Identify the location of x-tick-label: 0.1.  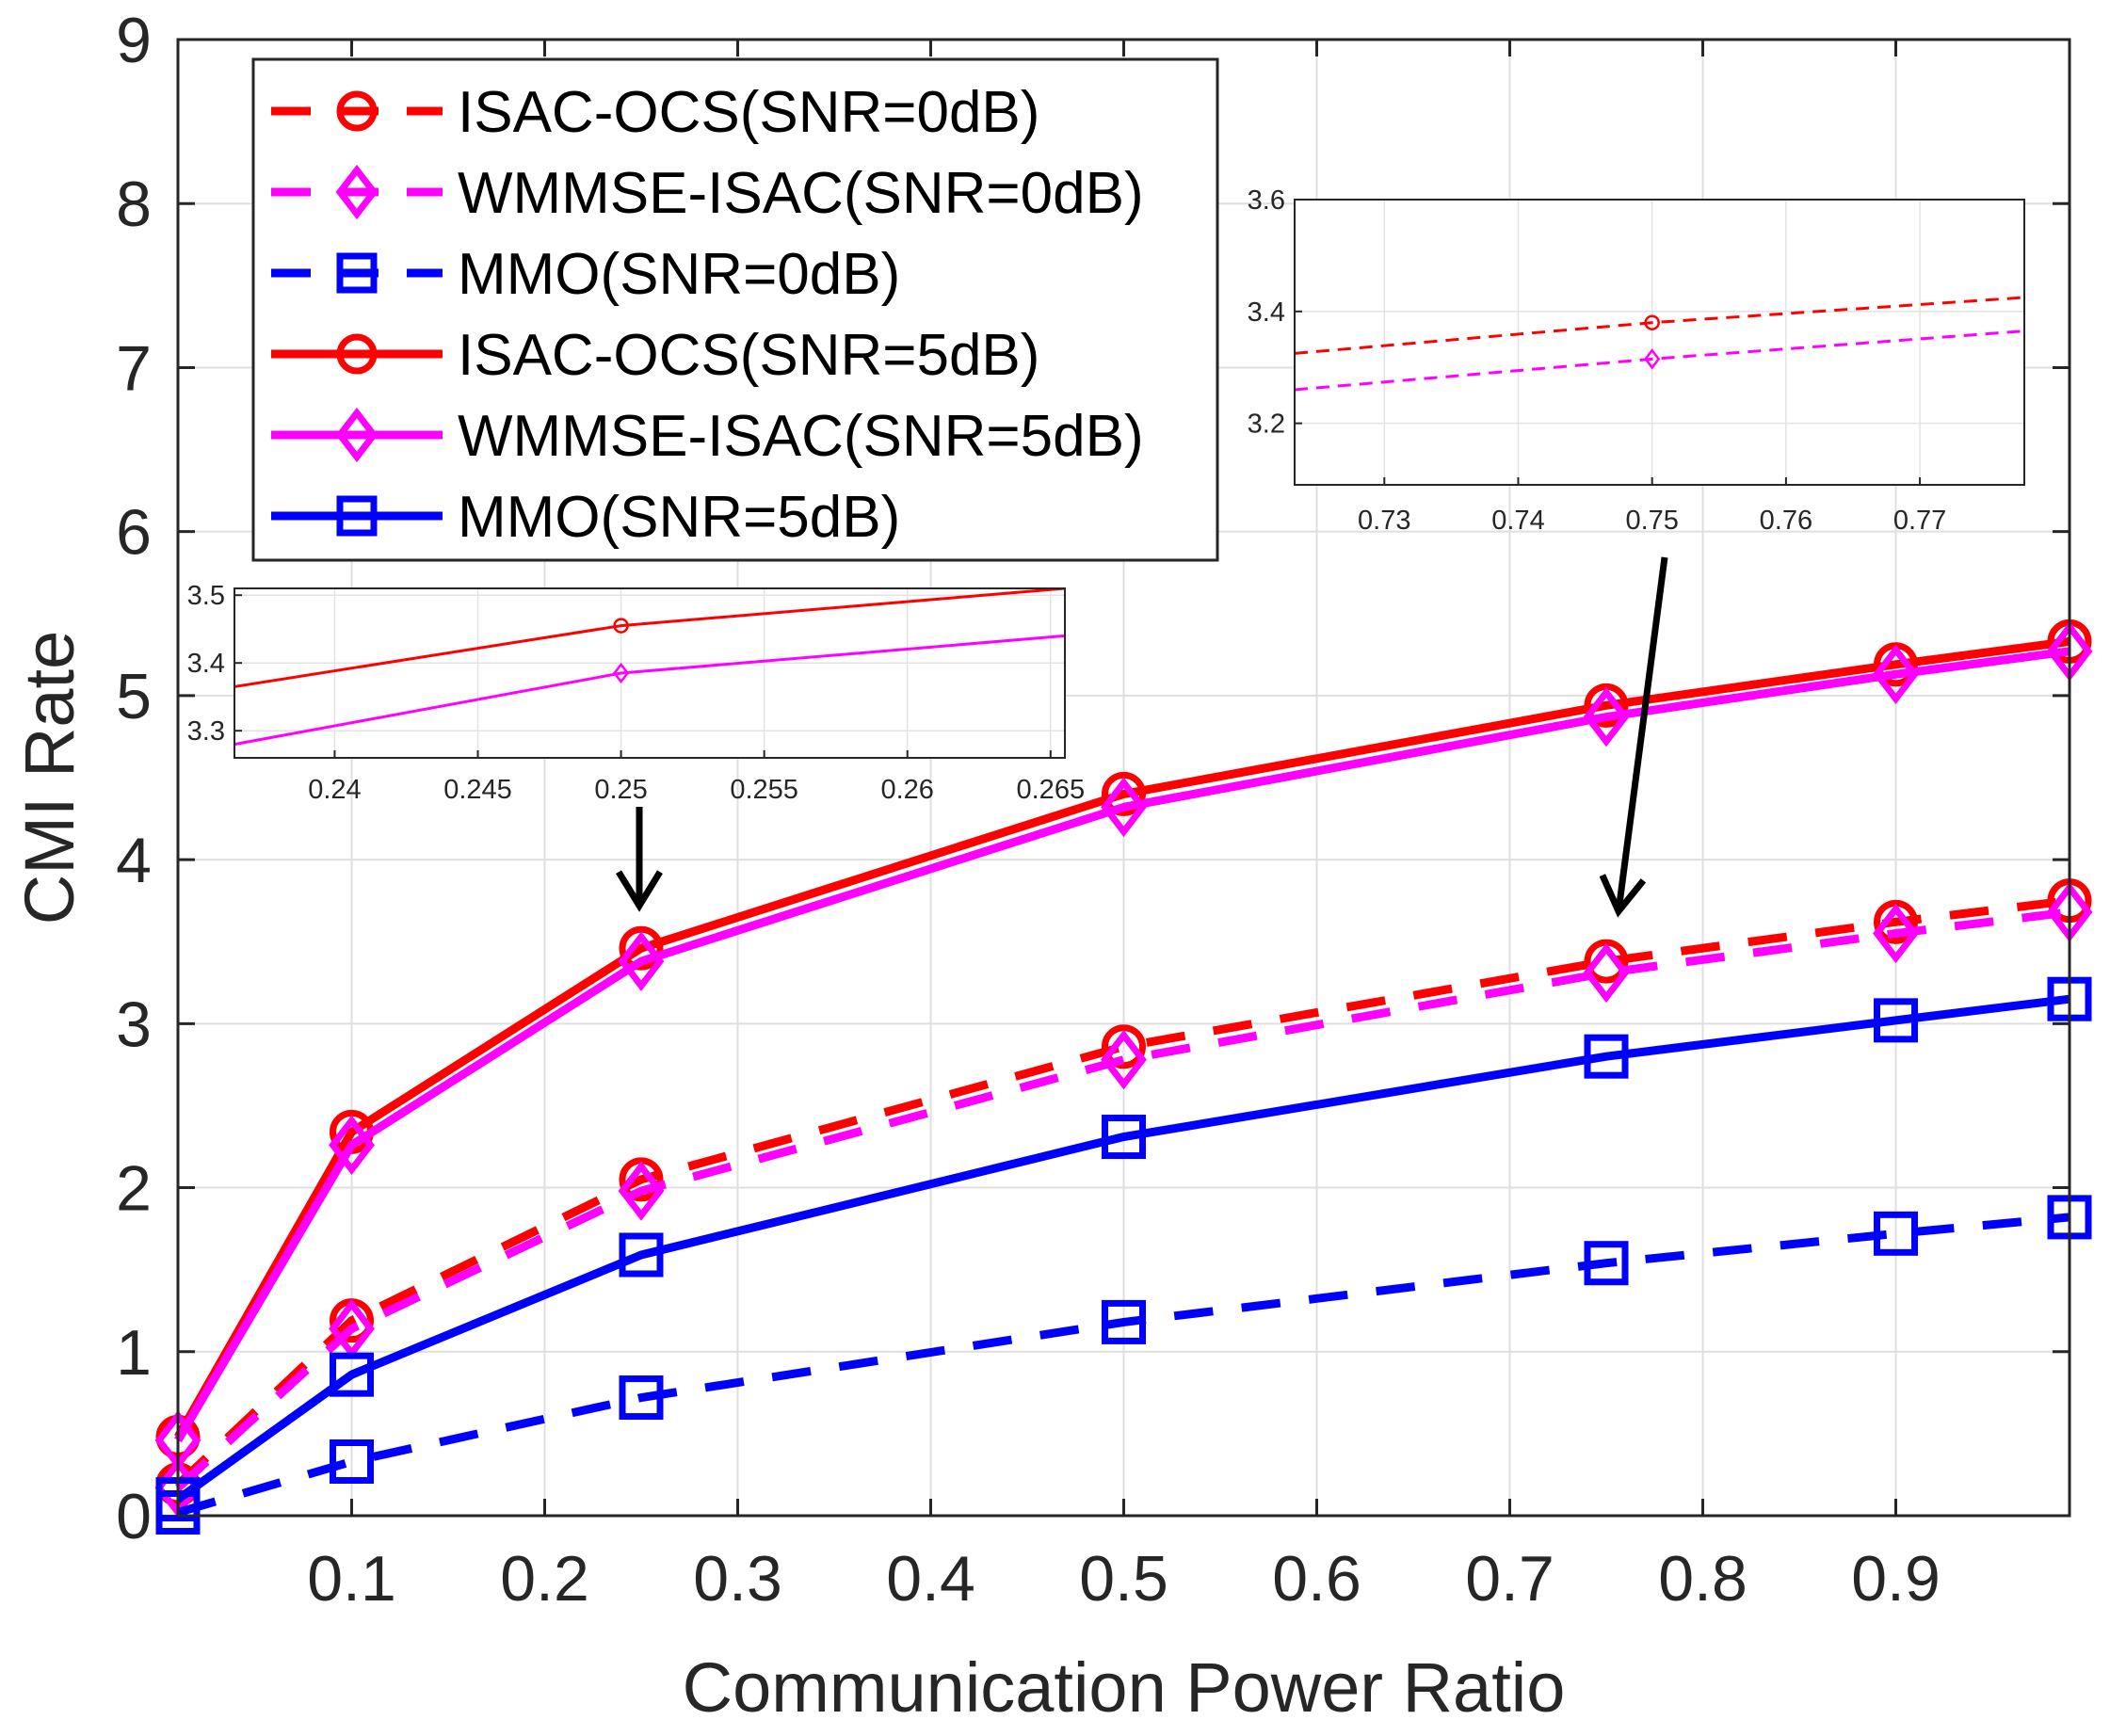
(351, 1579).